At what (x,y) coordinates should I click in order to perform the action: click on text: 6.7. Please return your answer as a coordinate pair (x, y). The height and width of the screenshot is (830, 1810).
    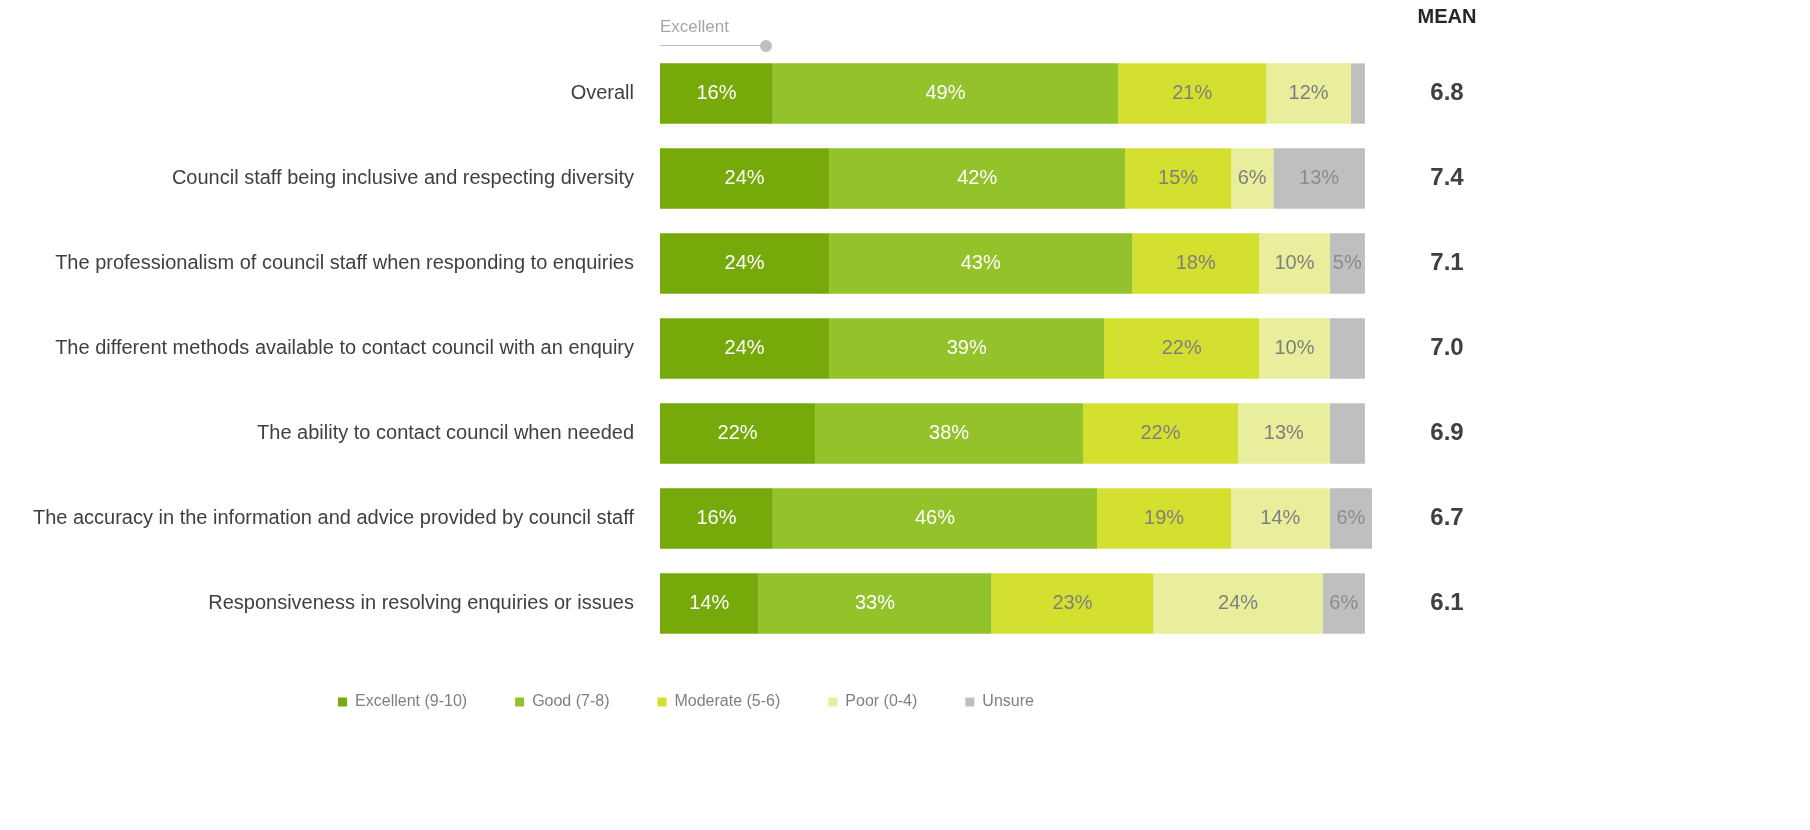
    Looking at the image, I should click on (1447, 517).